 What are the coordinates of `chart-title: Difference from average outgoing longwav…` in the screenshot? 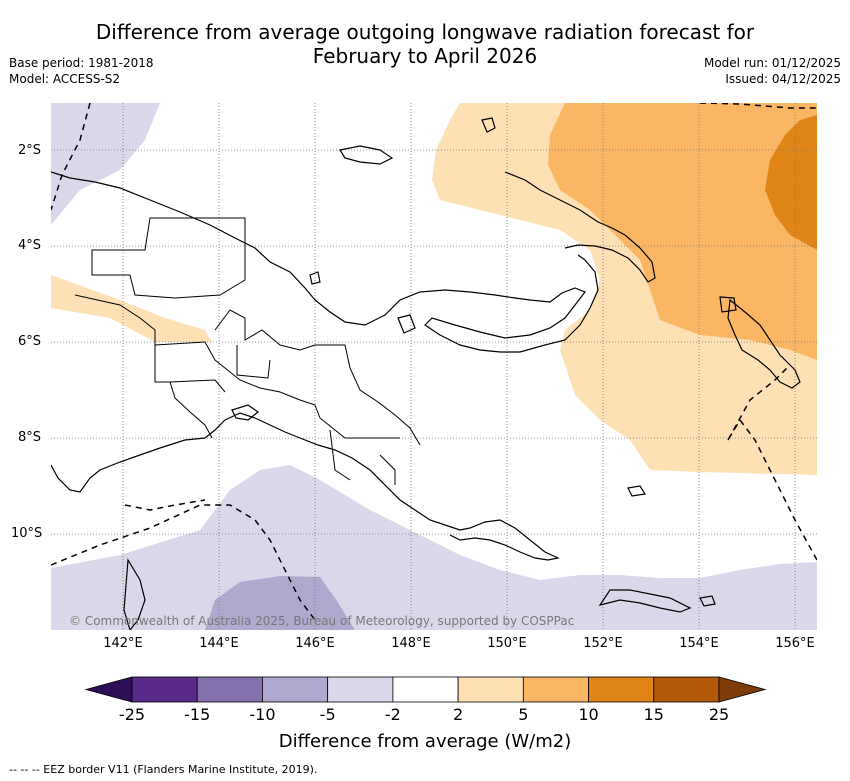 It's located at (425, 44).